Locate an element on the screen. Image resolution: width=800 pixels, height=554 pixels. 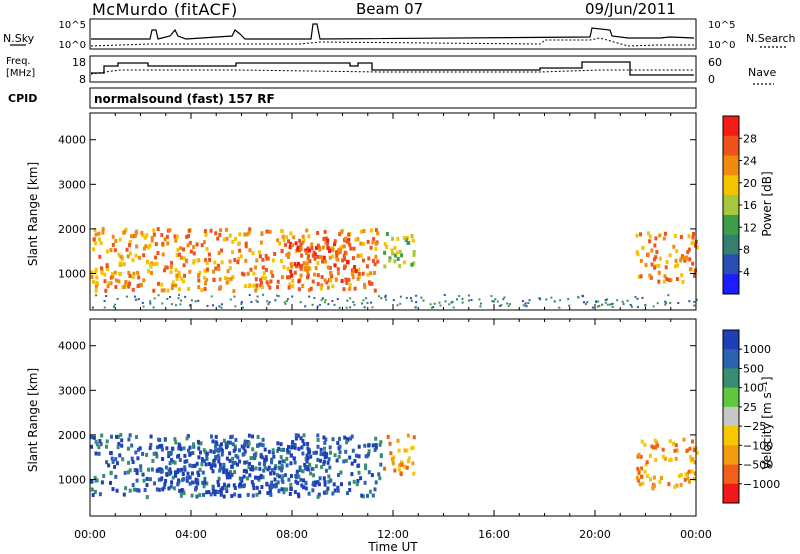
power-echo-layer is located at coordinates (394, 268).